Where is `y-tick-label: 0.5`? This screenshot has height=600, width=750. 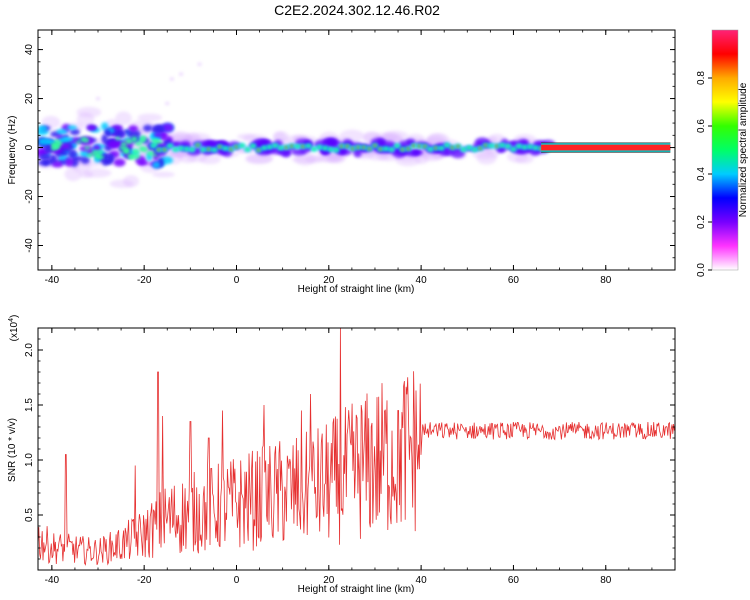
y-tick-label: 0.5 is located at coordinates (29, 515).